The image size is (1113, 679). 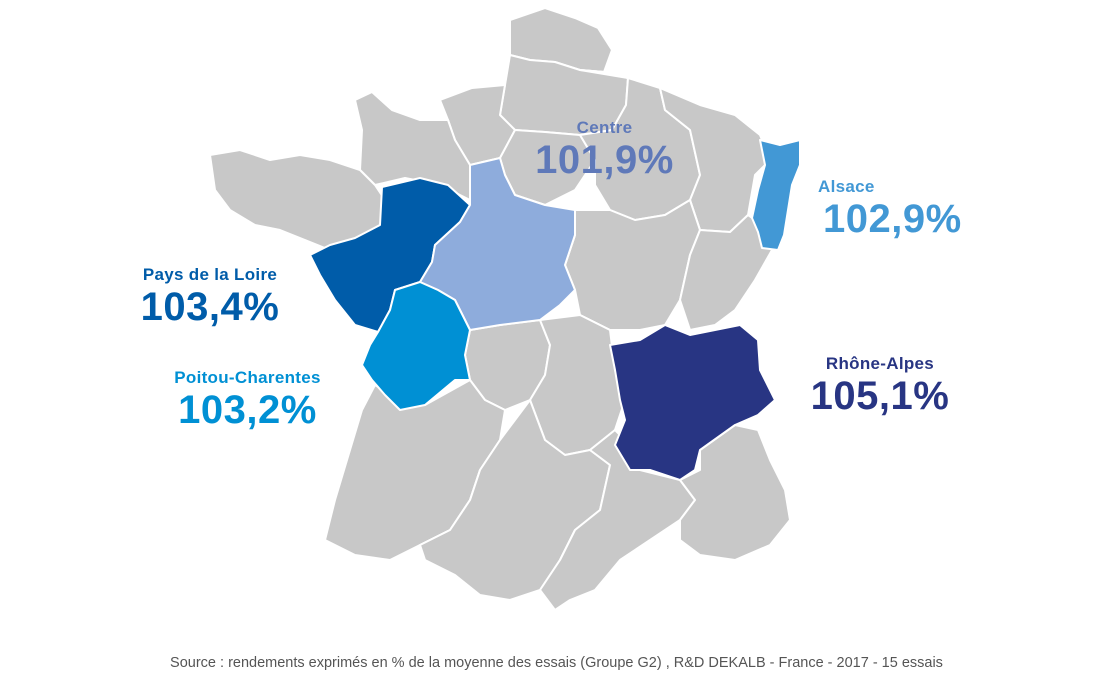 I want to click on region-poitou-charentes, so click(x=416, y=346).